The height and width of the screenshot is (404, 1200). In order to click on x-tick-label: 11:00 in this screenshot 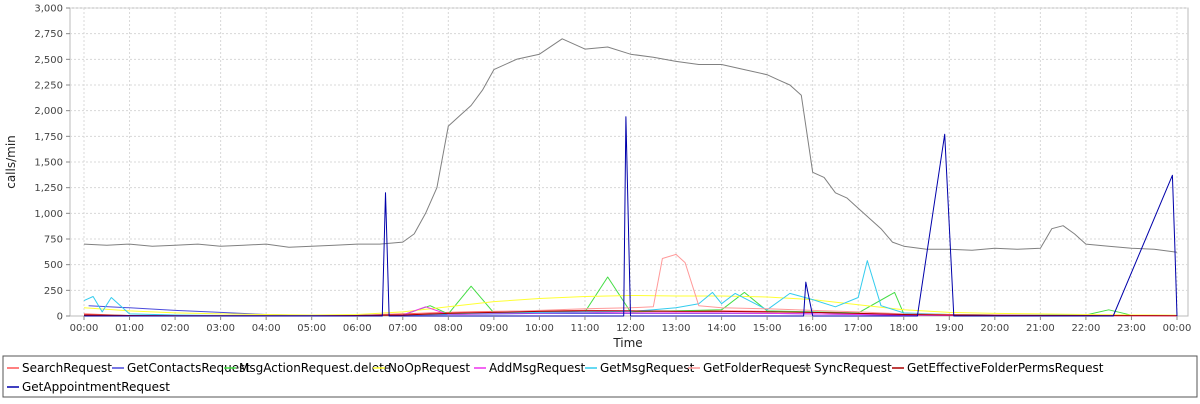, I will do `click(585, 328)`.